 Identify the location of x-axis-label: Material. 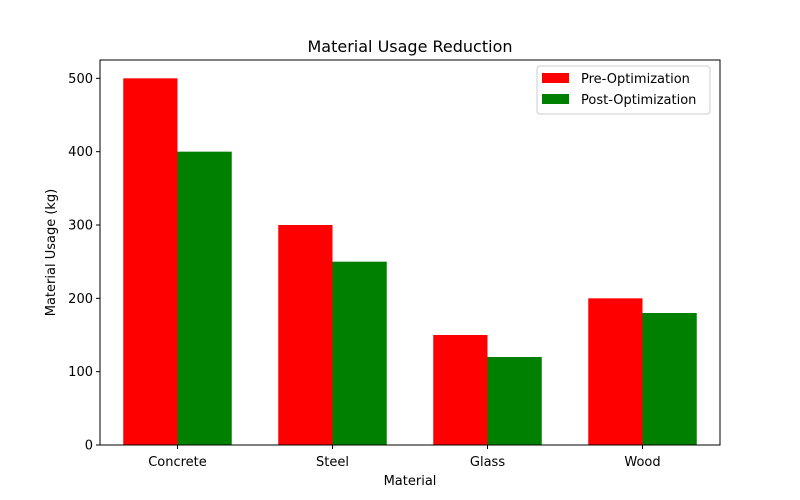
(410, 481).